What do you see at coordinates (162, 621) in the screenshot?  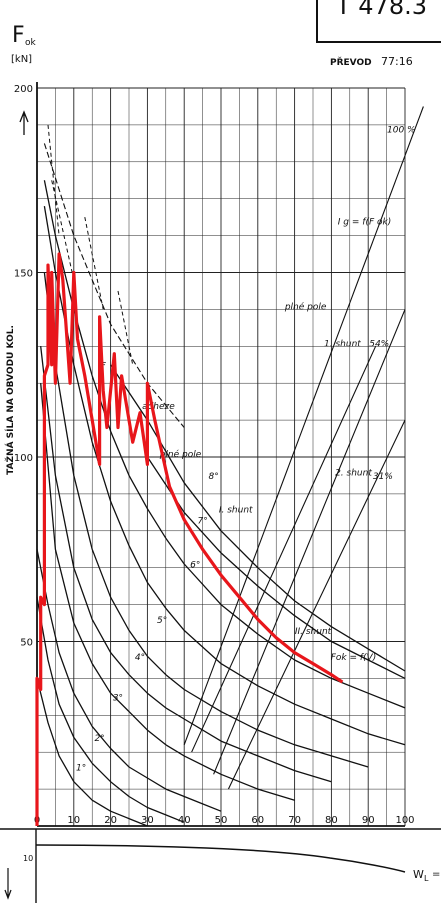 I see `annotation-label: 5°` at bounding box center [162, 621].